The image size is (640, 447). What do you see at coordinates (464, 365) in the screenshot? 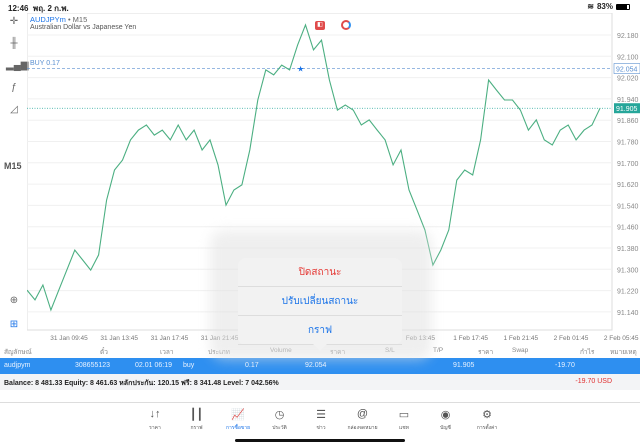
I see `cell: 91.905` at bounding box center [464, 365].